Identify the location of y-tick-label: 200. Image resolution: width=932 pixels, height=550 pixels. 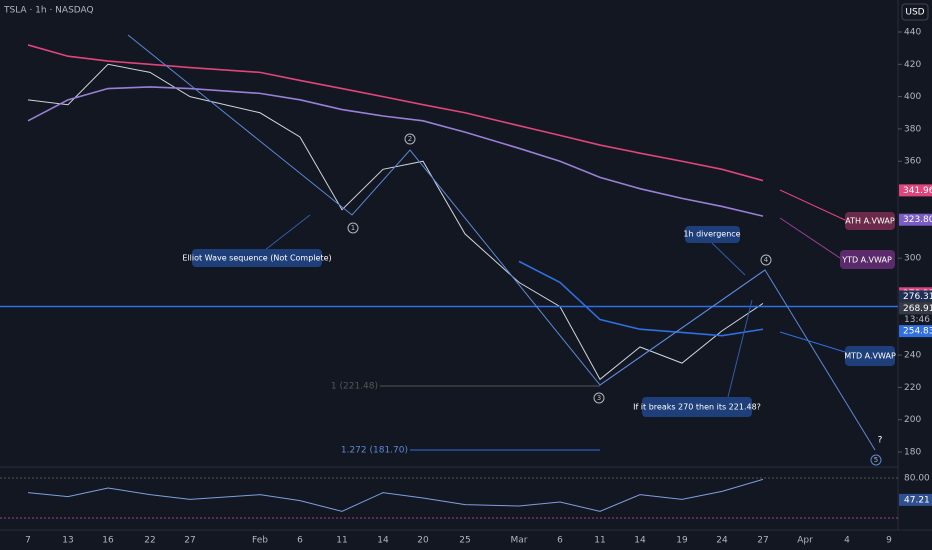
(912, 420).